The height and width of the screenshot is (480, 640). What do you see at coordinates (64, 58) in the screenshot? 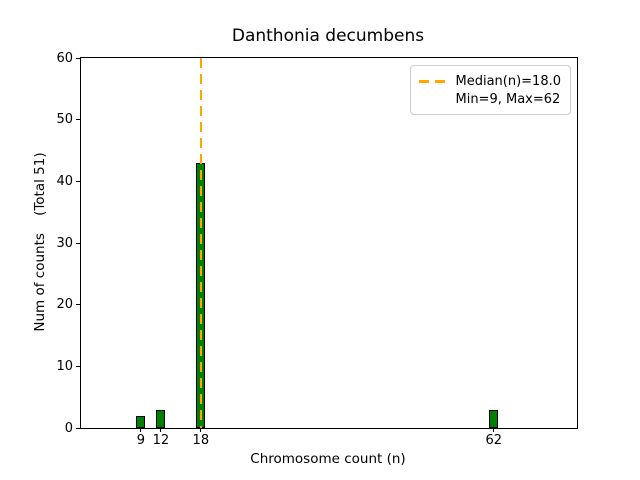
I see `y-tick-label: 60` at bounding box center [64, 58].